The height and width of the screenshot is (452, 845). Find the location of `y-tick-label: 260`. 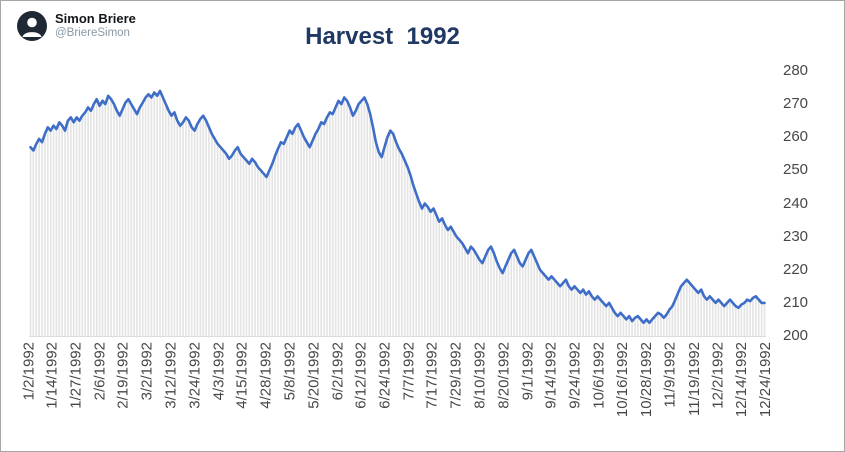

y-tick-label: 260 is located at coordinates (796, 137).